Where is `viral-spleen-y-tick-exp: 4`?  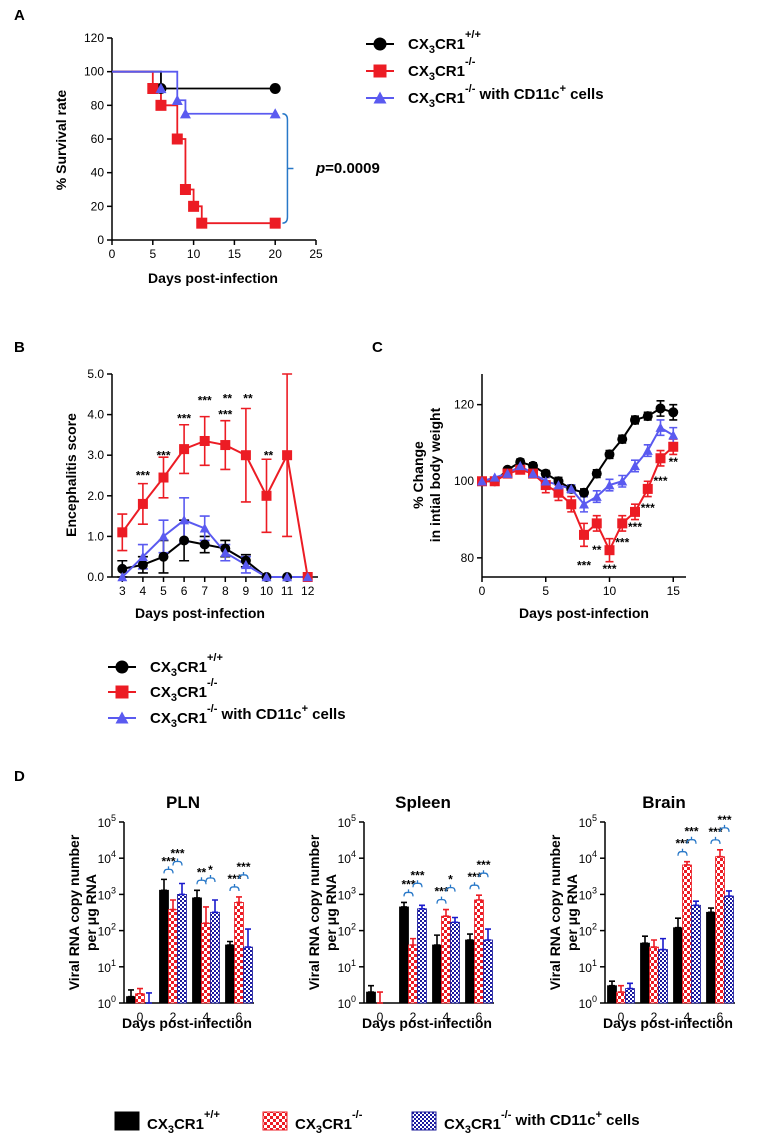 viral-spleen-y-tick-exp: 4 is located at coordinates (353, 854).